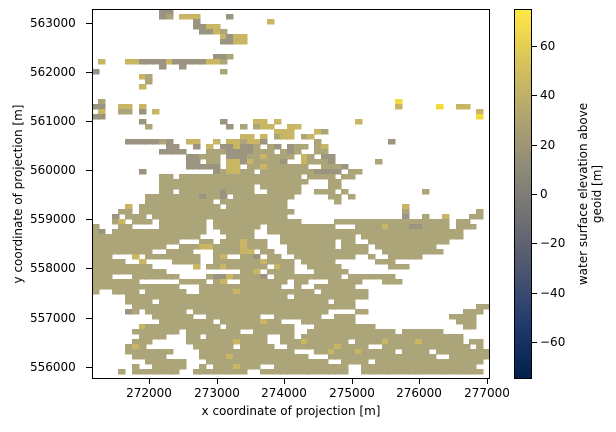 The width and height of the screenshot is (616, 432). Describe the element at coordinates (597, 194) in the screenshot. I see `colorbar-label-line-2: geoid [m]` at that location.